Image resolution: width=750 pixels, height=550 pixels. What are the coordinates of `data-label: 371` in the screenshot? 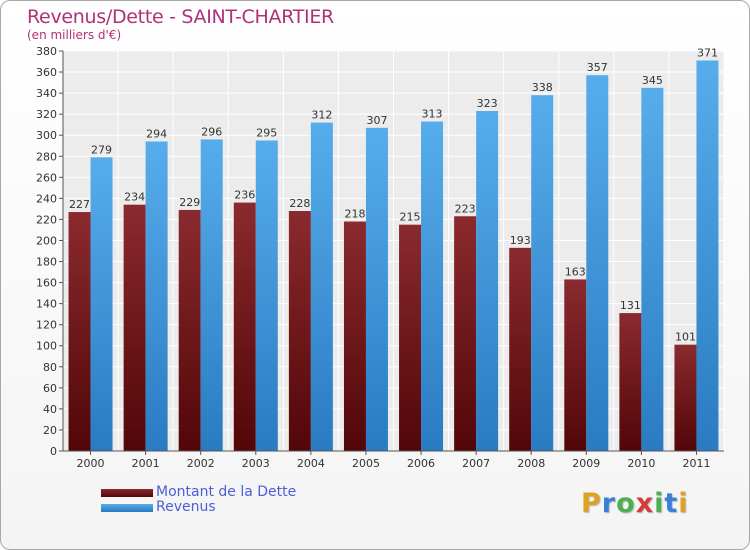 It's located at (707, 52).